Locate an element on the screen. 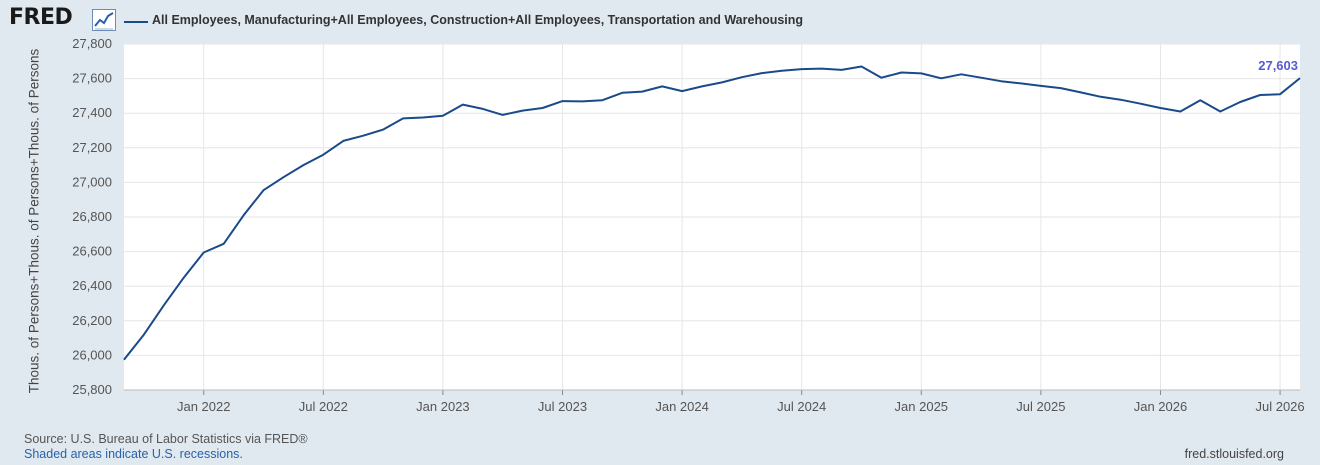  y-tick-label: 27,000 is located at coordinates (92, 181).